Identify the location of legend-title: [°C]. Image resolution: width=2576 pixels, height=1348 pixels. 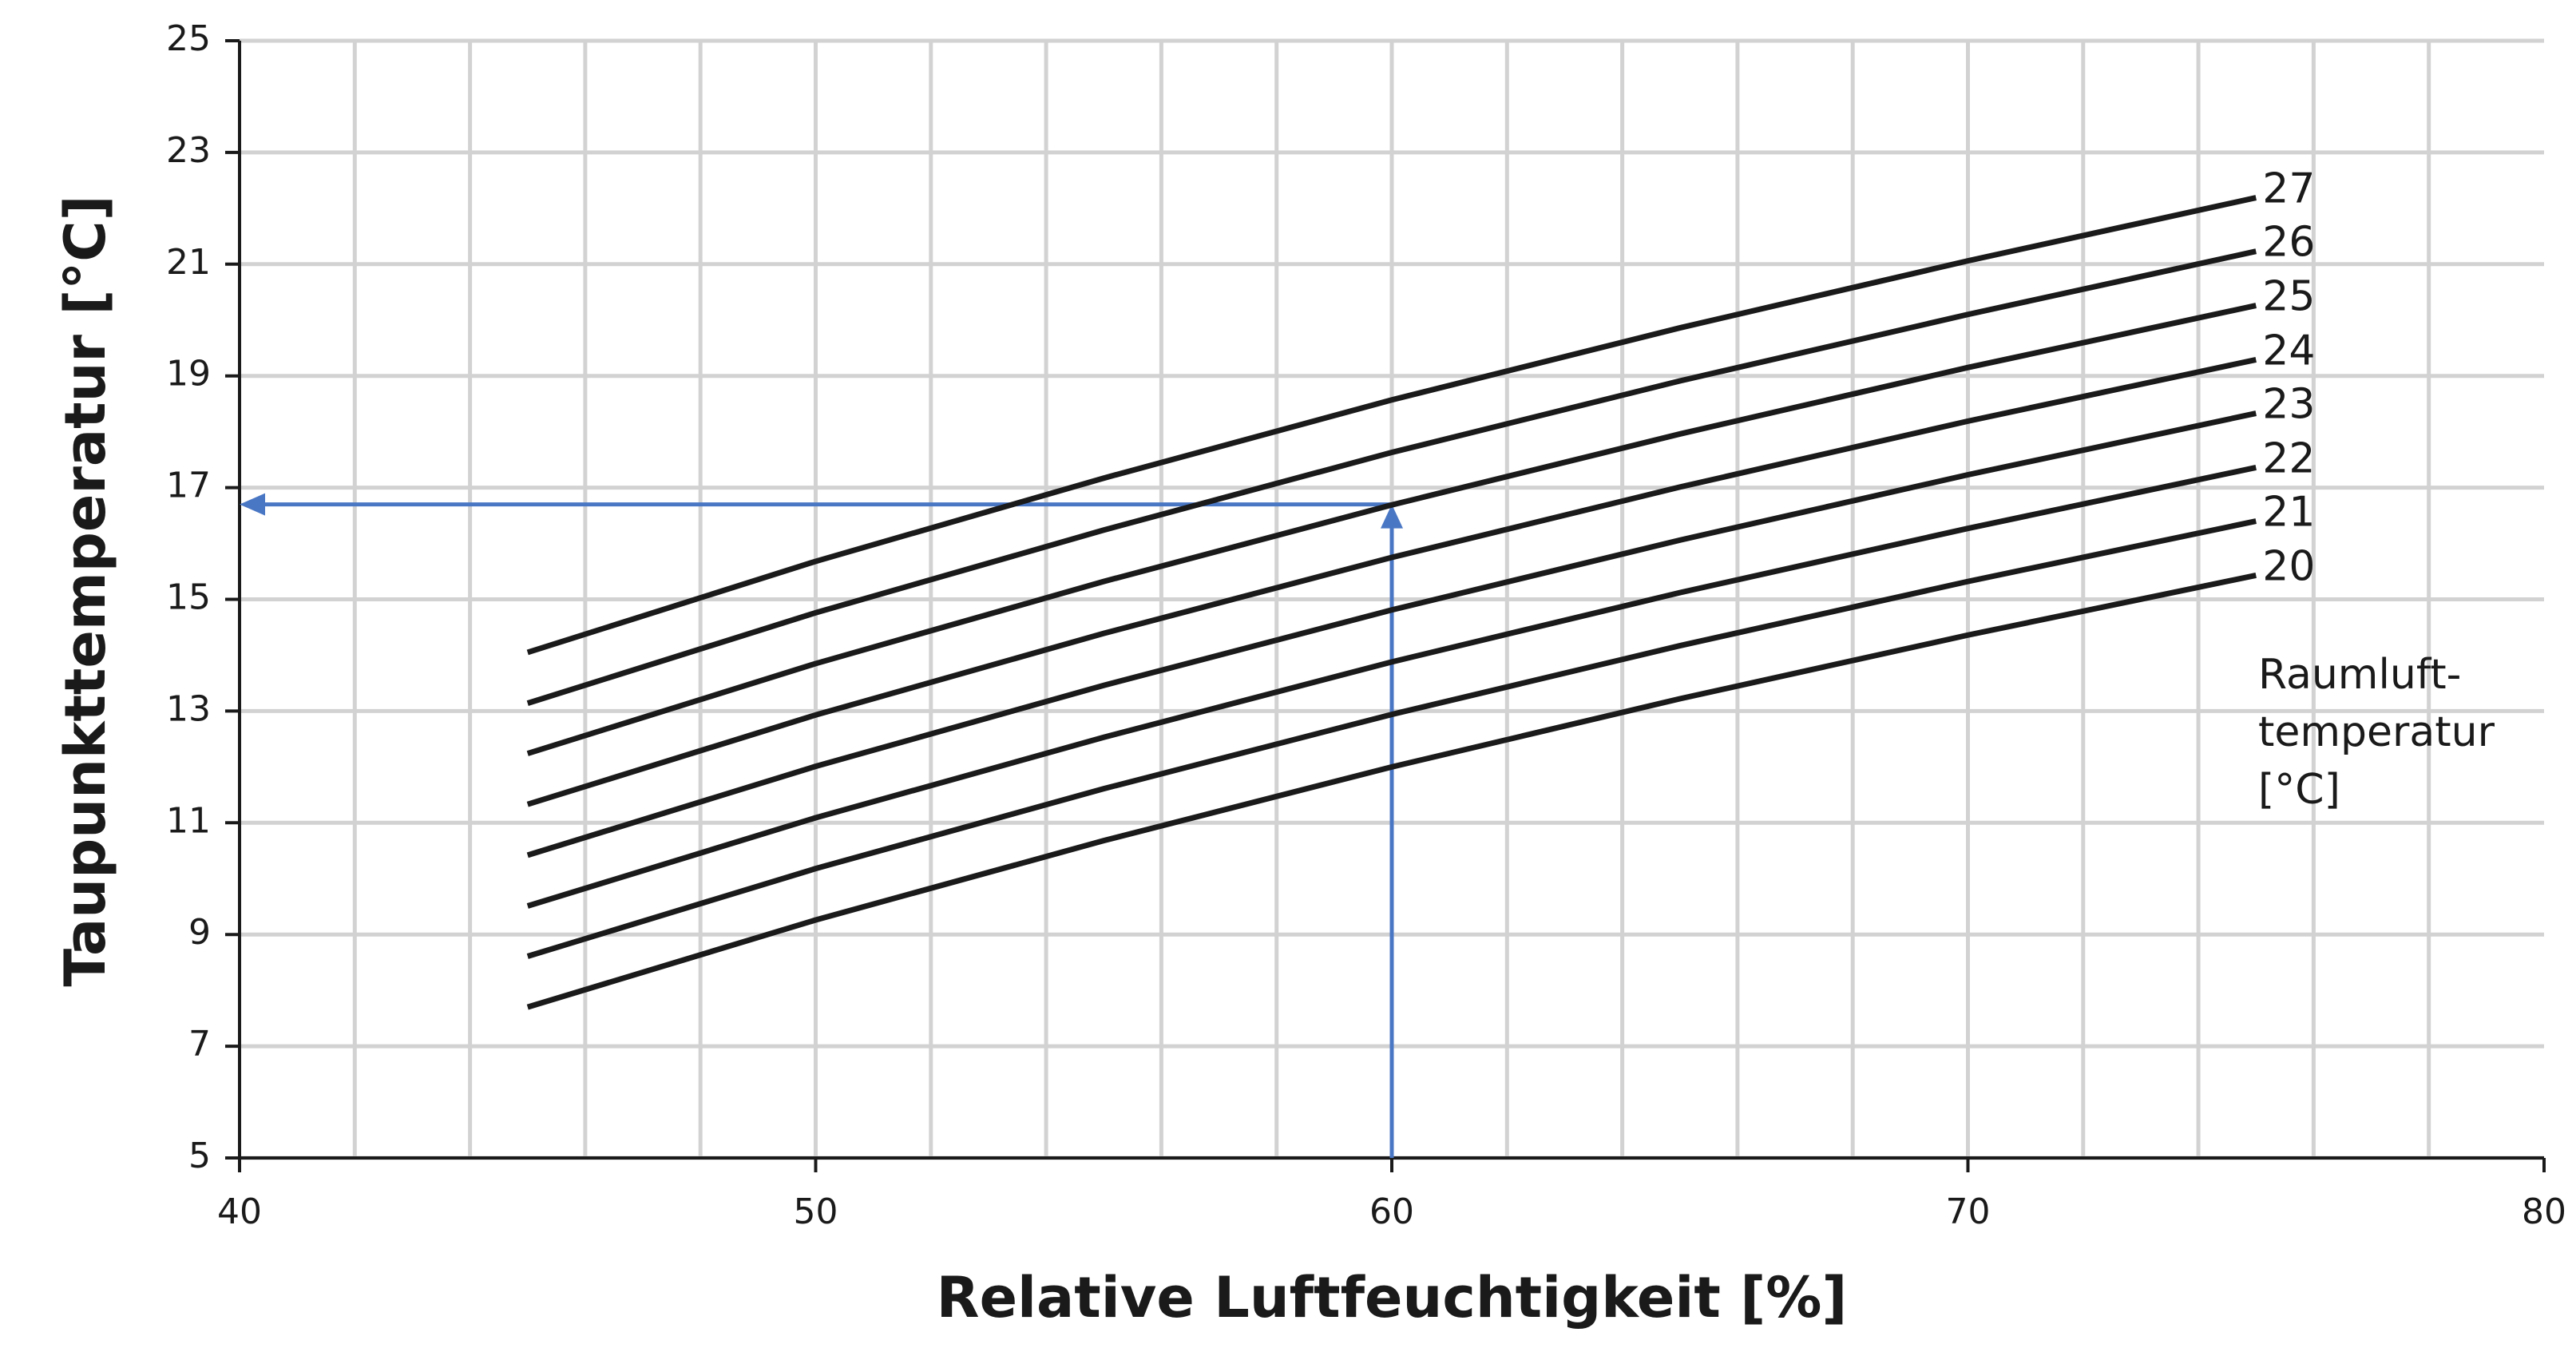
(2299, 790).